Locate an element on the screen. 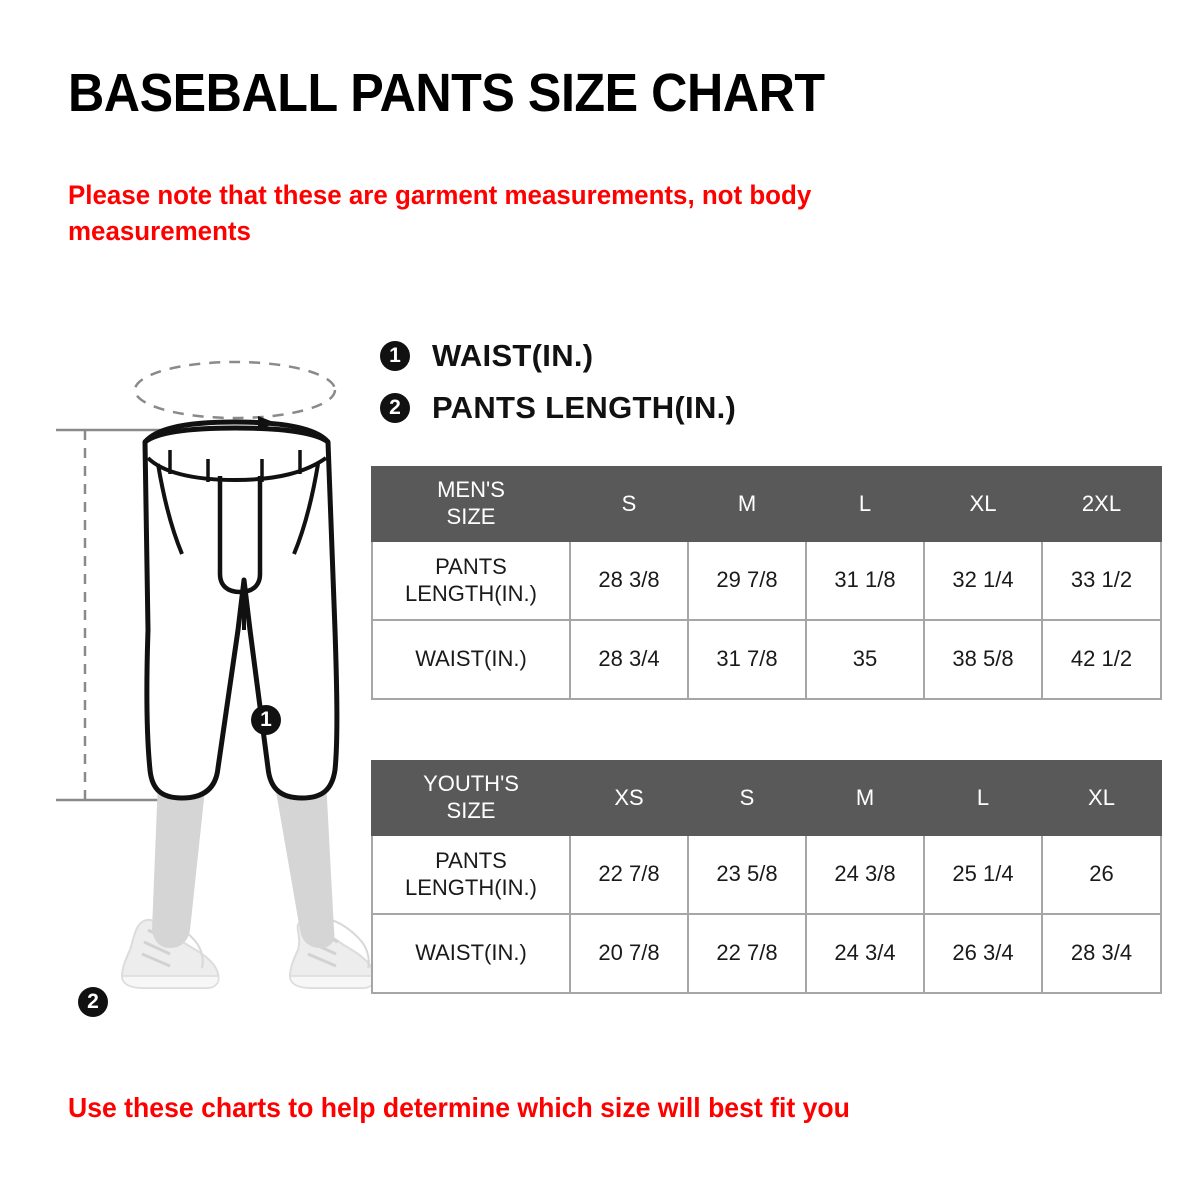 This screenshot has height=1200, width=1200. pants-outline is located at coordinates (241, 613).